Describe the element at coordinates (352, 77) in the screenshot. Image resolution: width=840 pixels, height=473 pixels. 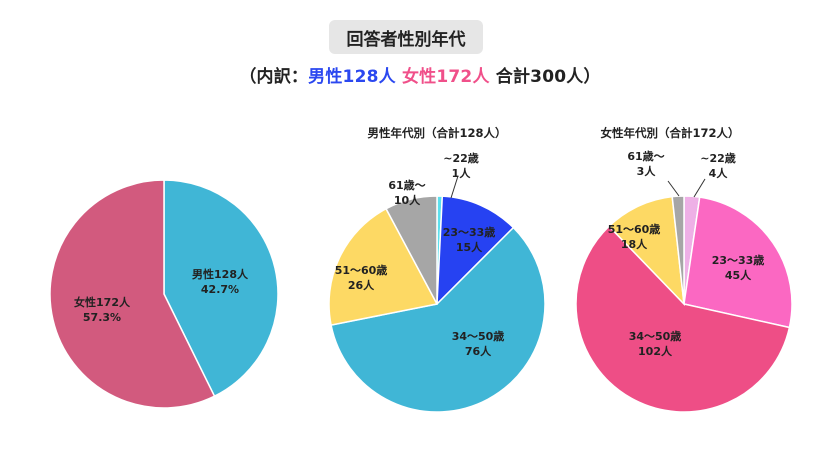
I see `subtitle-male: 男性128人` at that location.